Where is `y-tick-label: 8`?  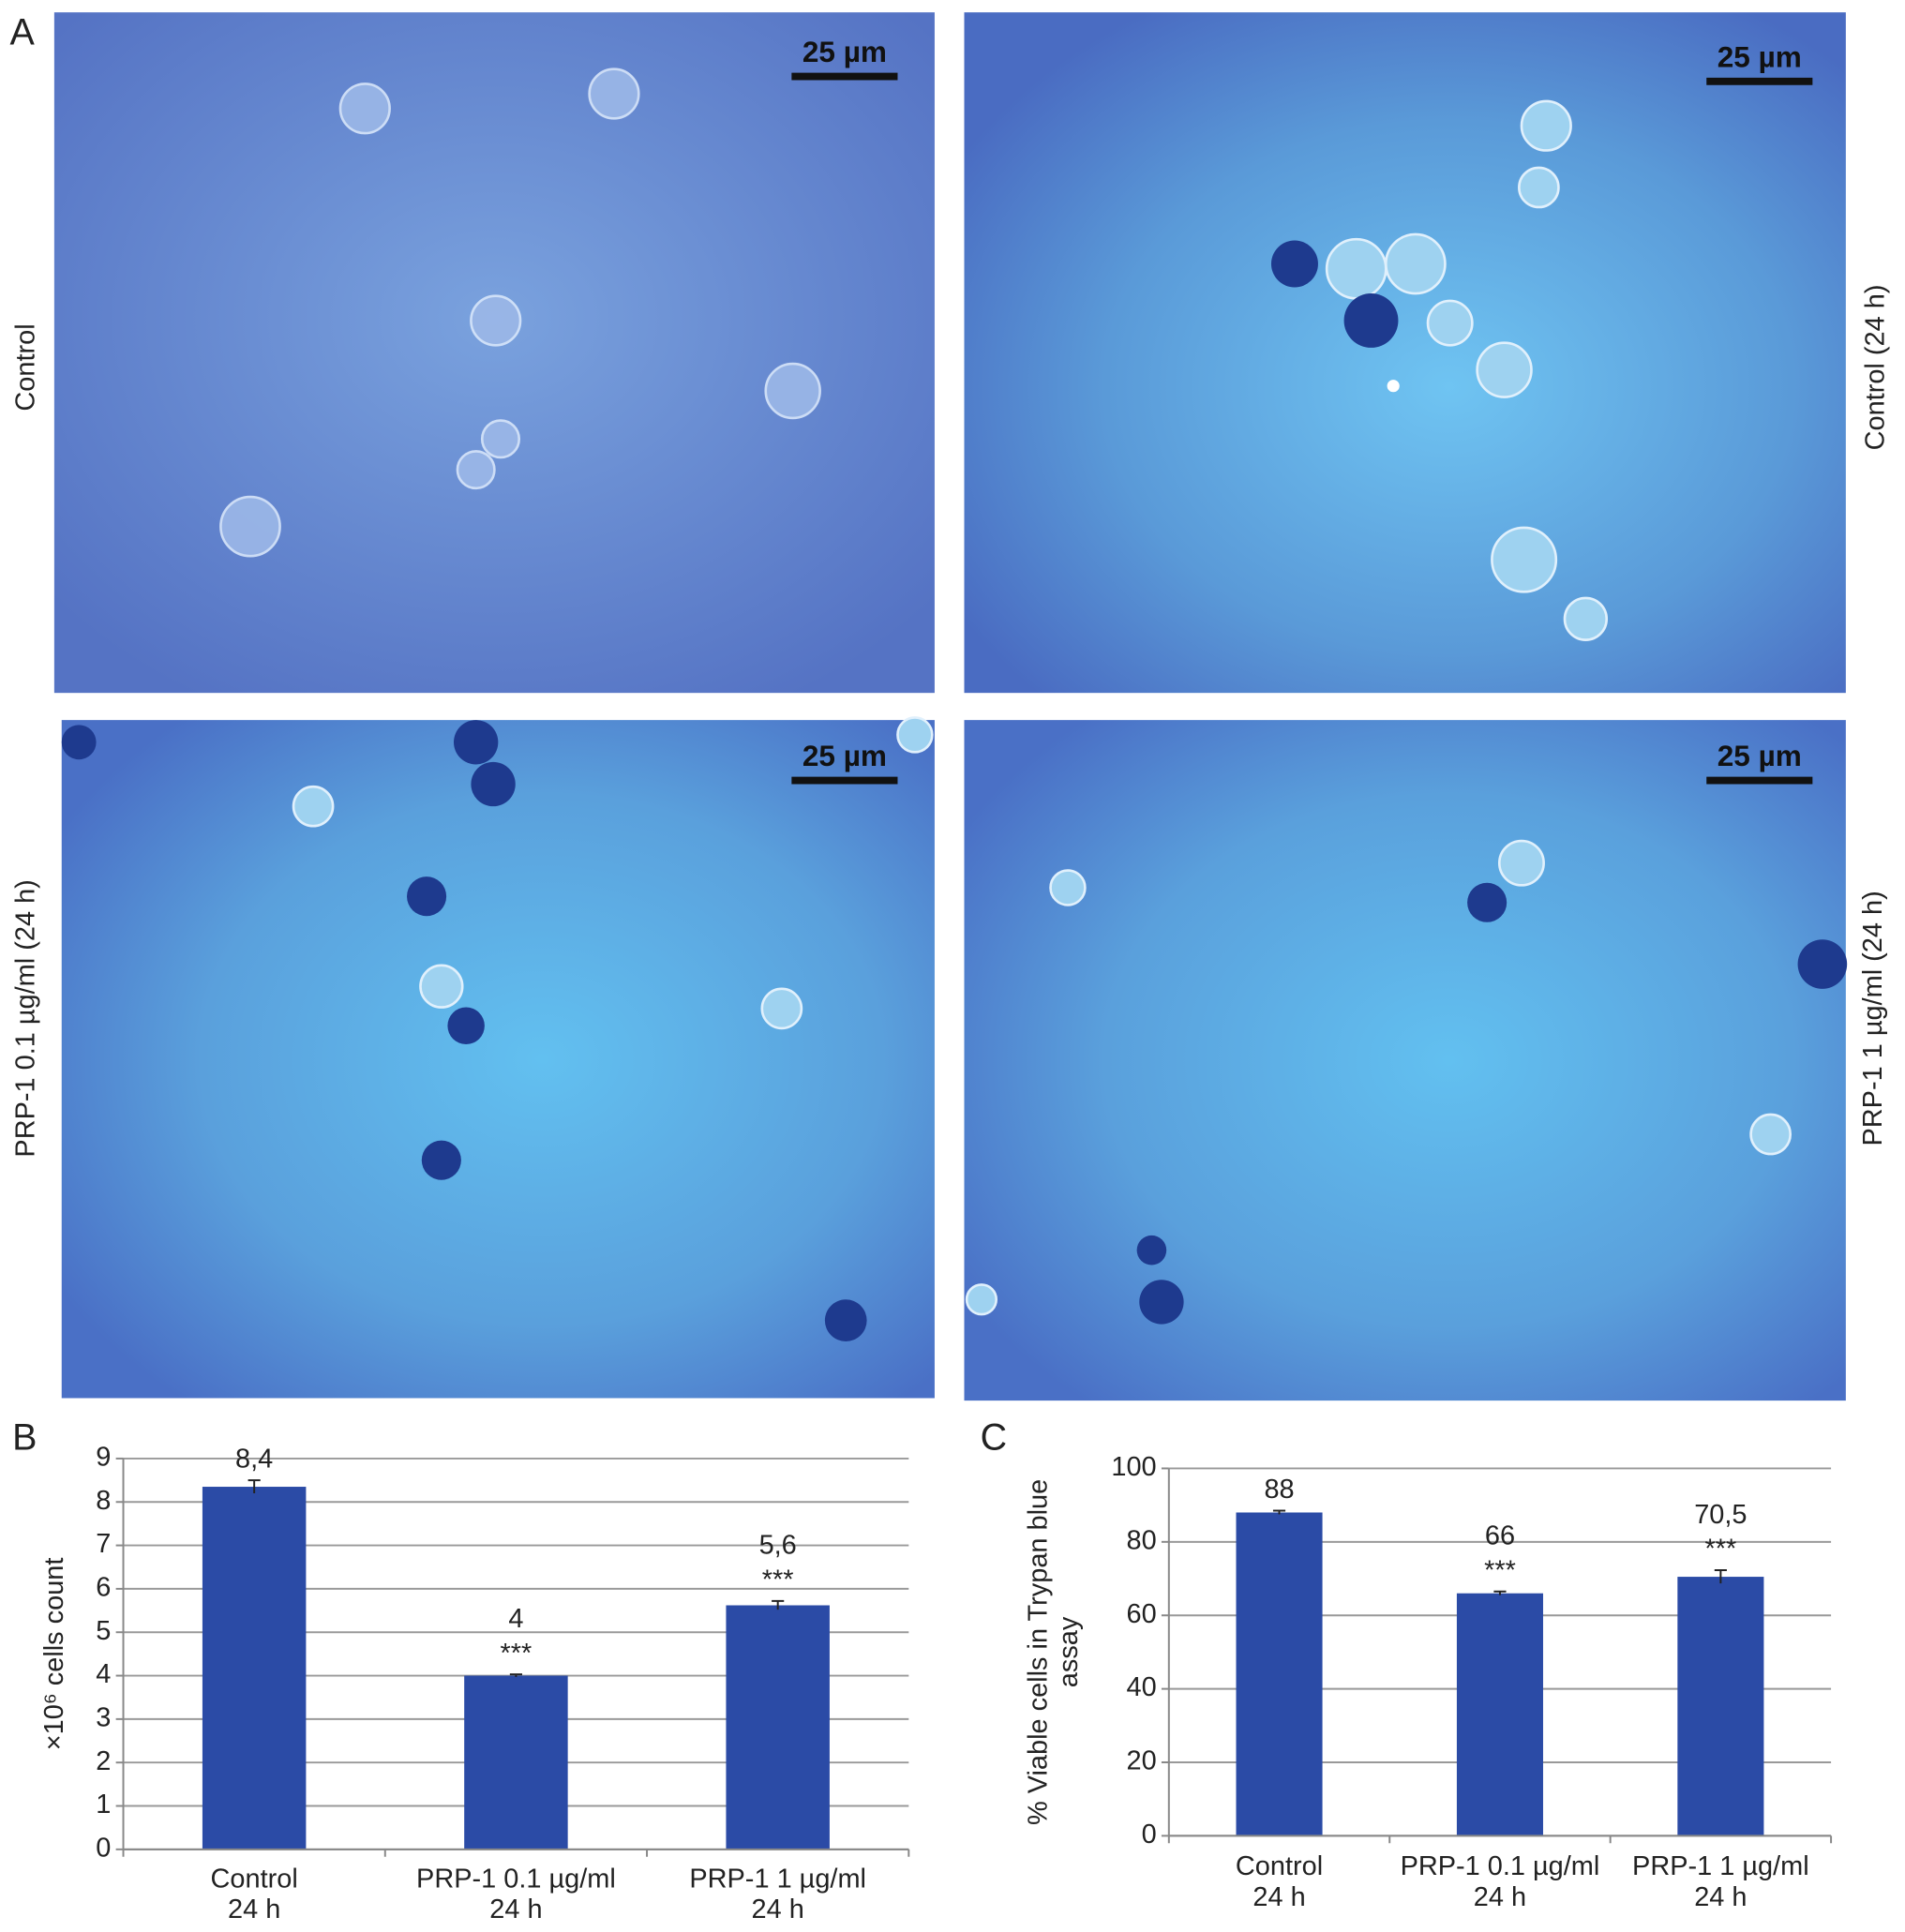
y-tick-label: 8 is located at coordinates (103, 1501).